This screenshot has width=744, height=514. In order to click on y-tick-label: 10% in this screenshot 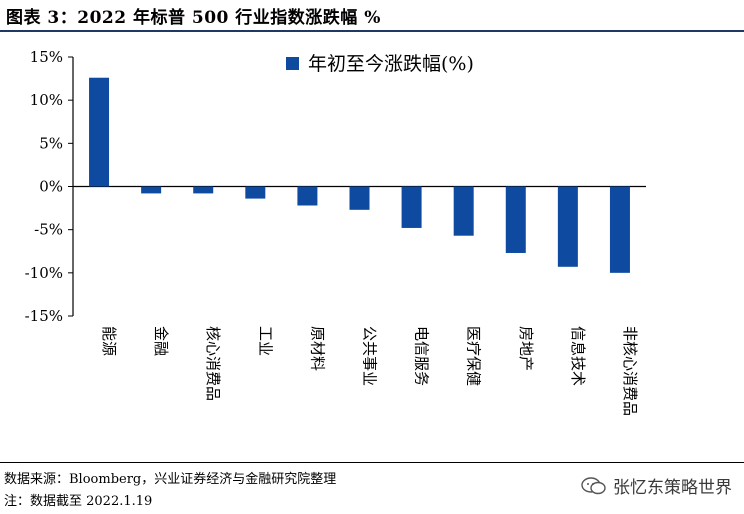, I will do `click(46, 100)`.